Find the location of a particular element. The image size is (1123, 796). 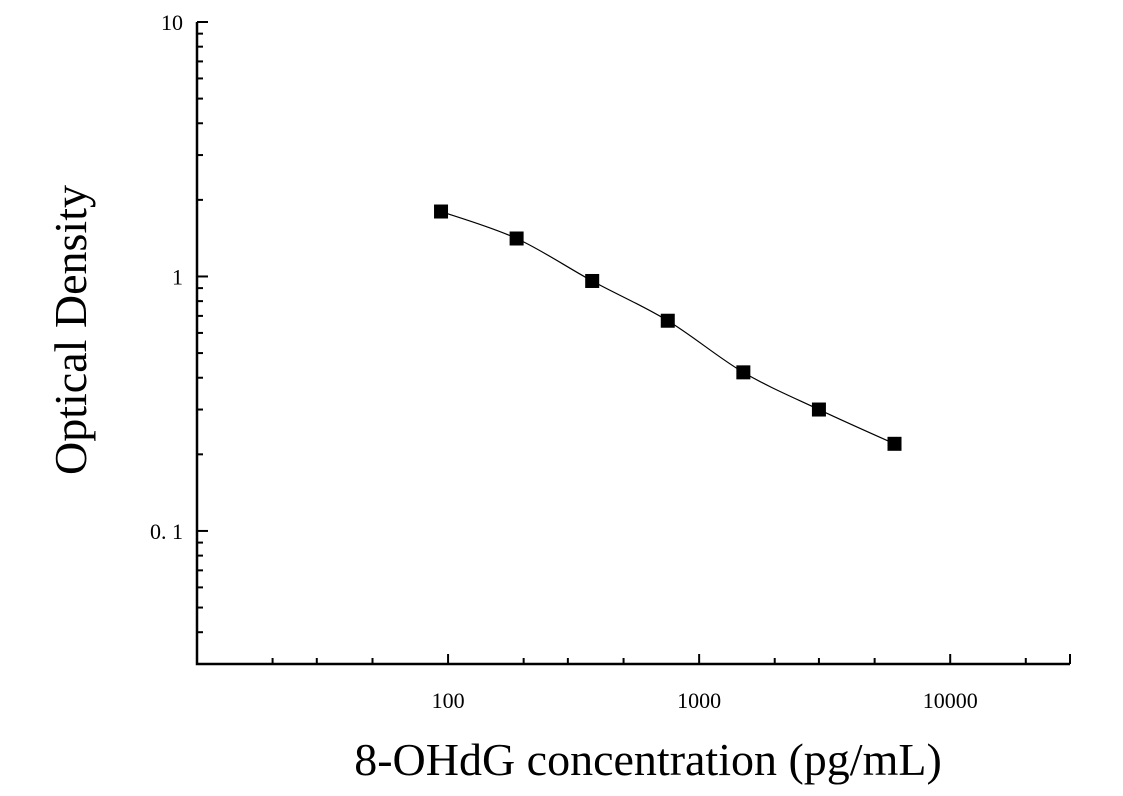

x-axis-title: 8-OHdG concentration (pg/mL) is located at coordinates (648, 759).